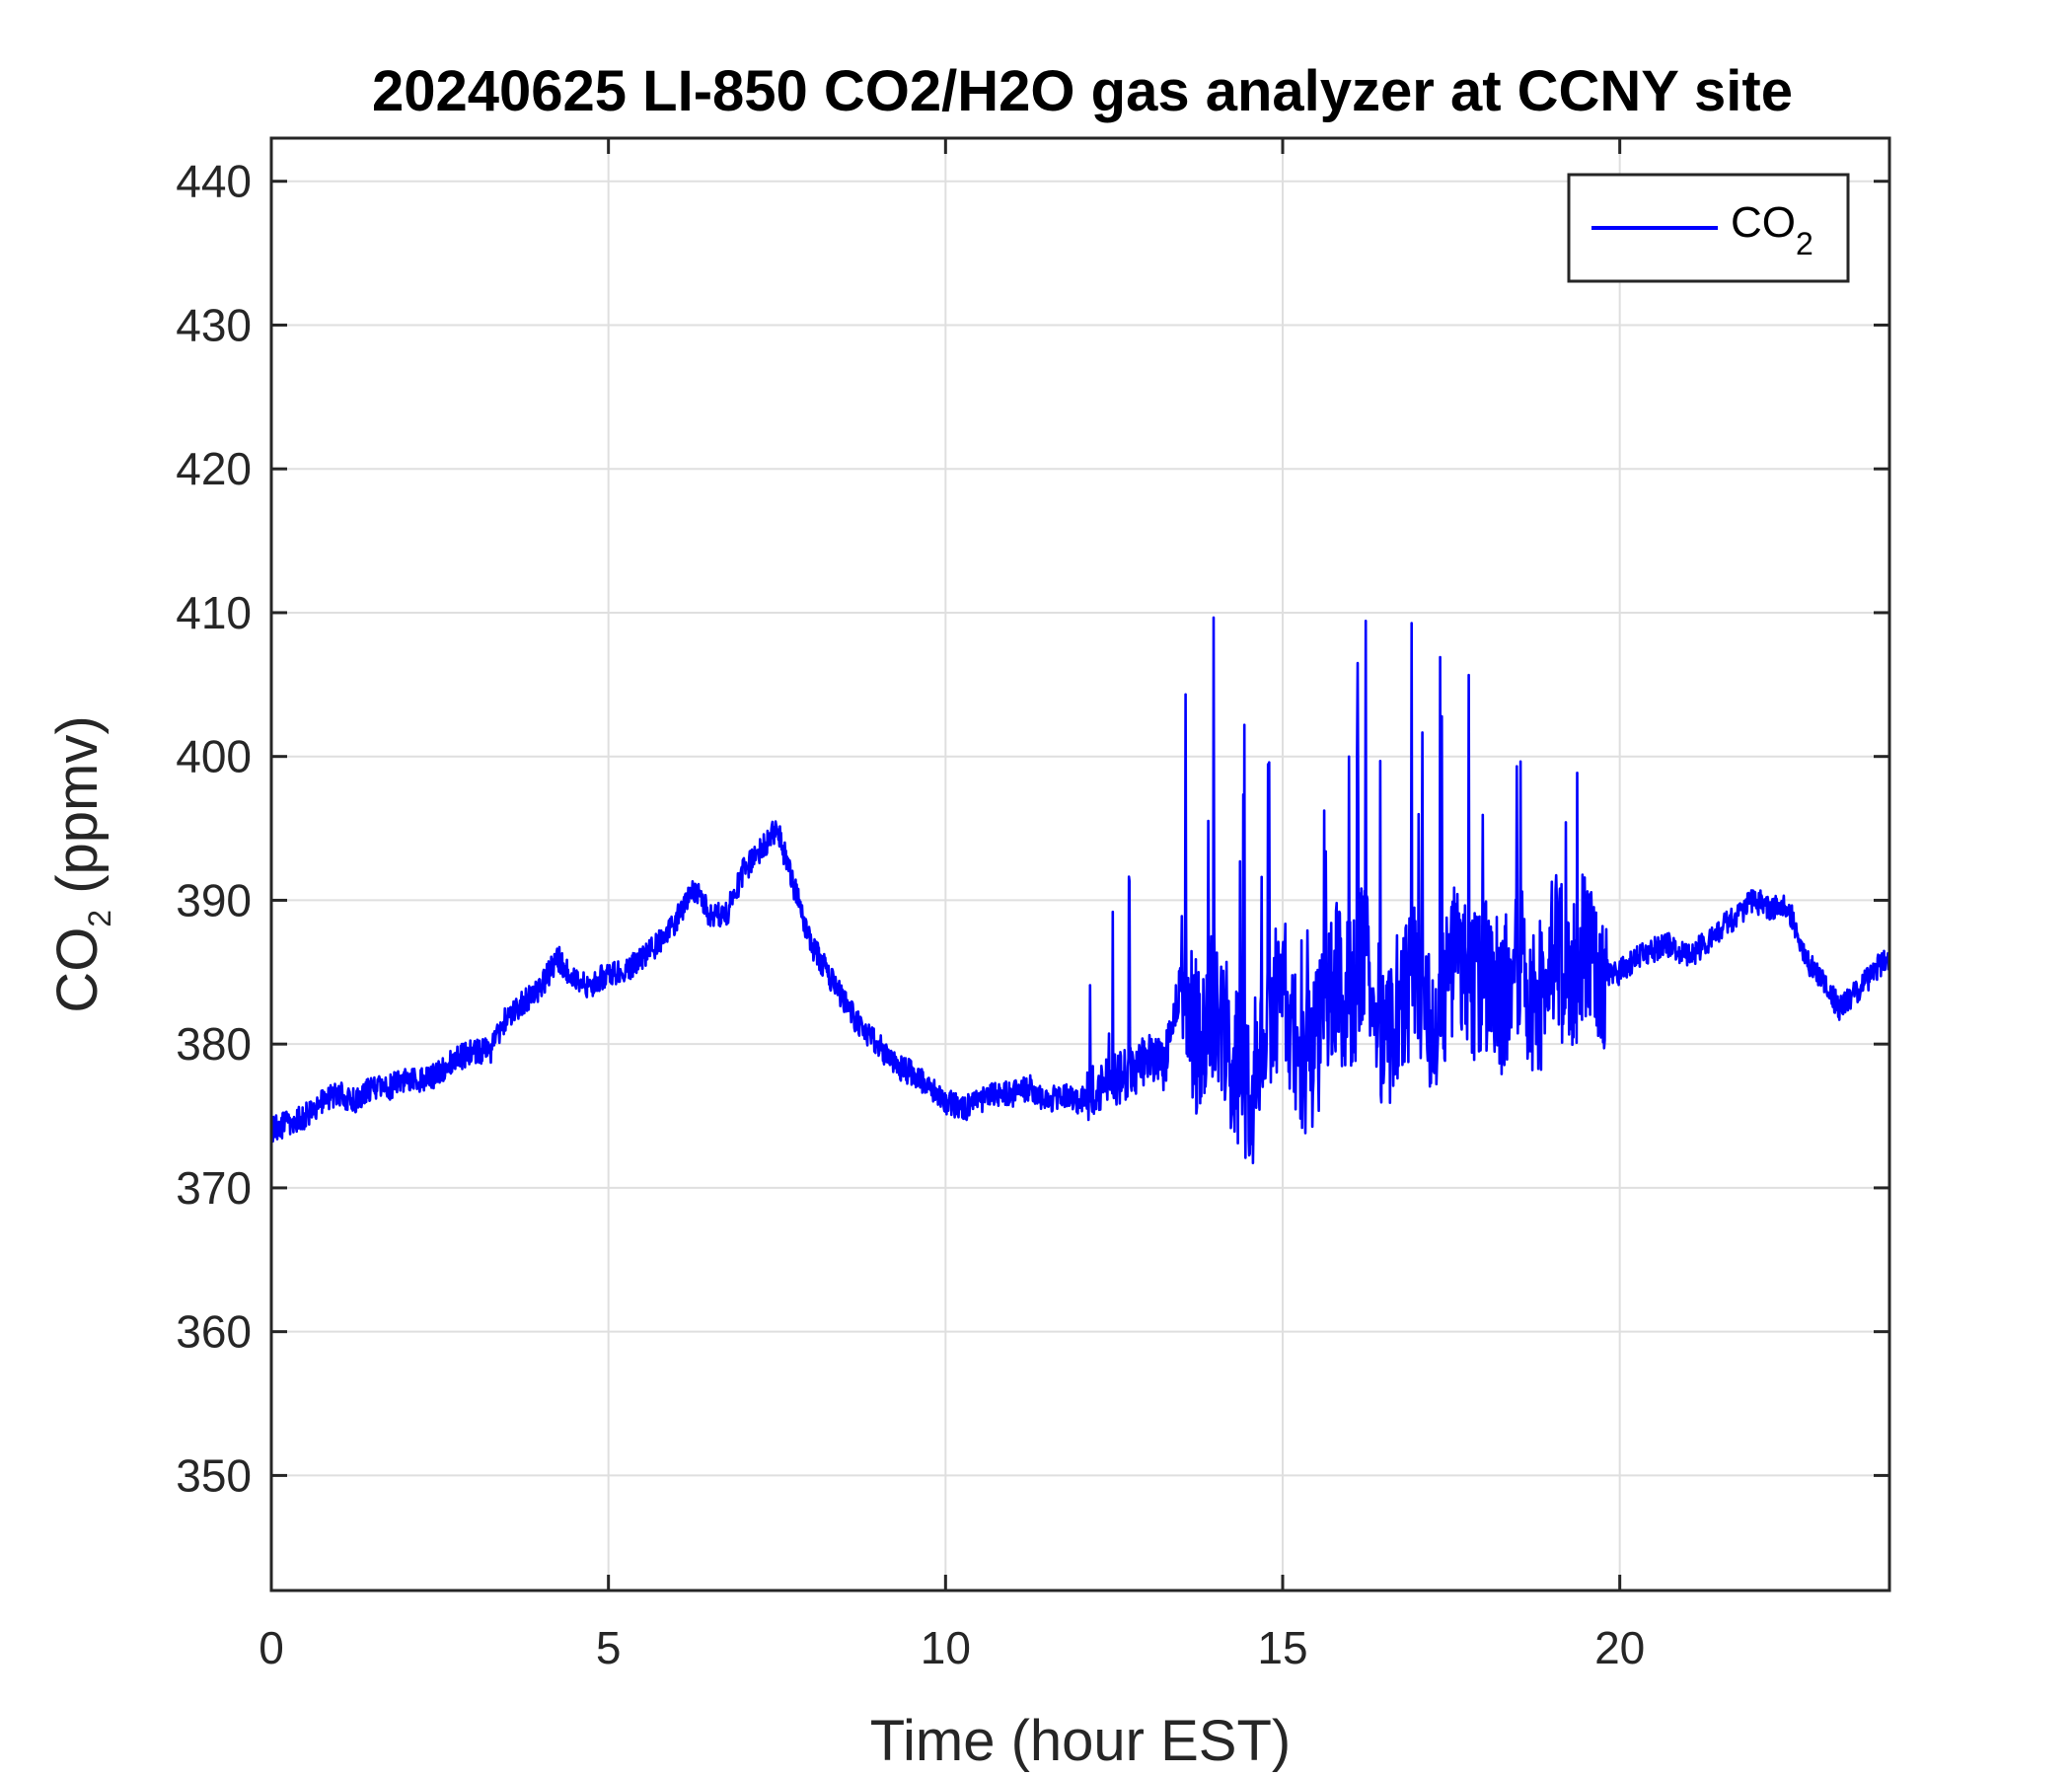  I want to click on y-tick-label-9: 440, so click(214, 181).